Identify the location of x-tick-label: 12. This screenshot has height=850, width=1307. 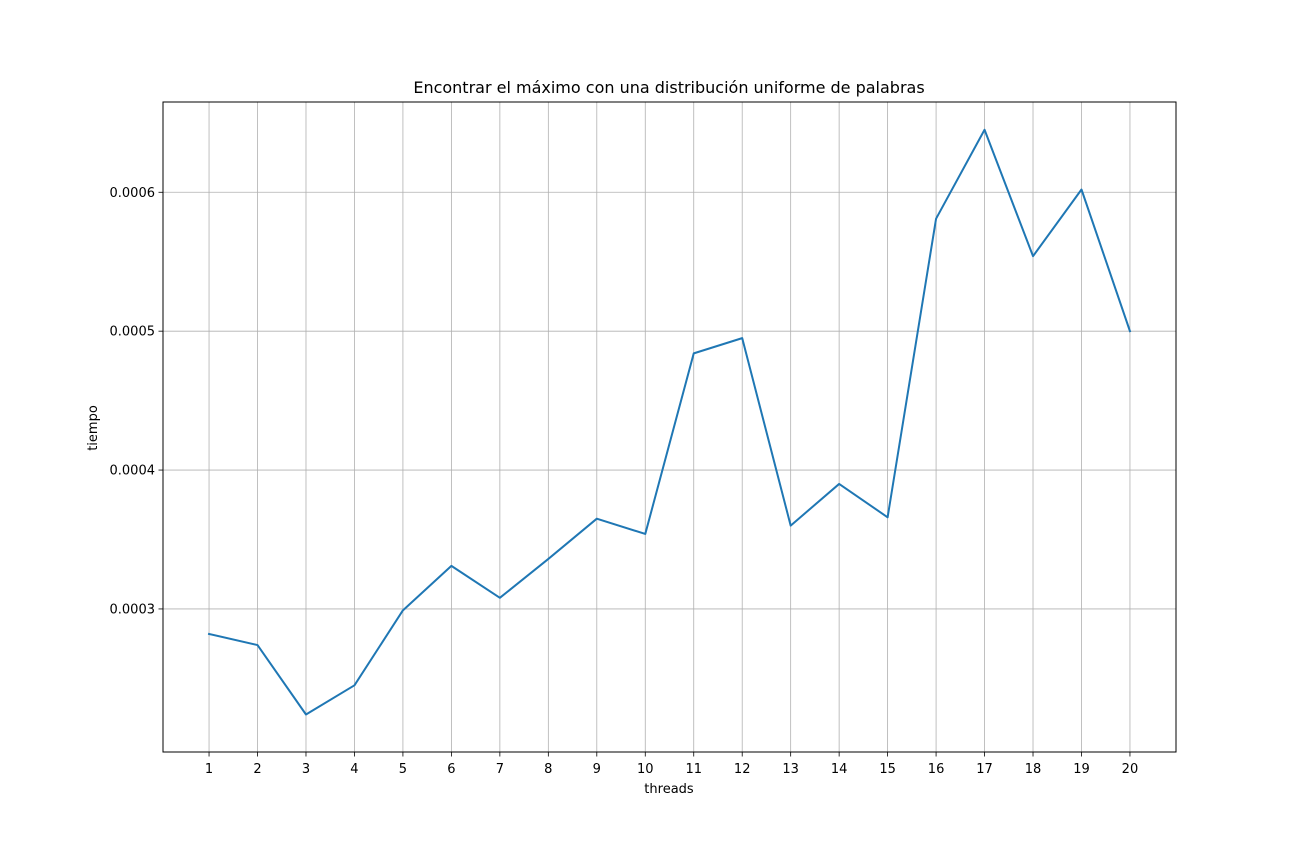
(742, 769).